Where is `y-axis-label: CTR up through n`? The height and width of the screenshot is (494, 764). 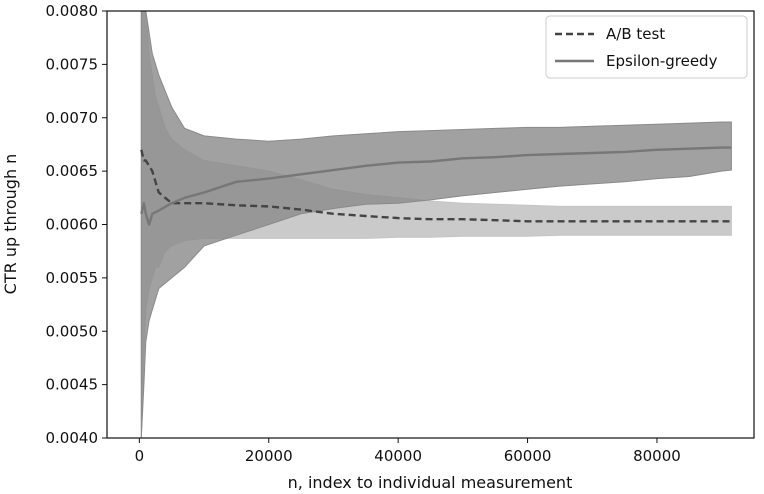
y-axis-label: CTR up through n is located at coordinates (10, 224).